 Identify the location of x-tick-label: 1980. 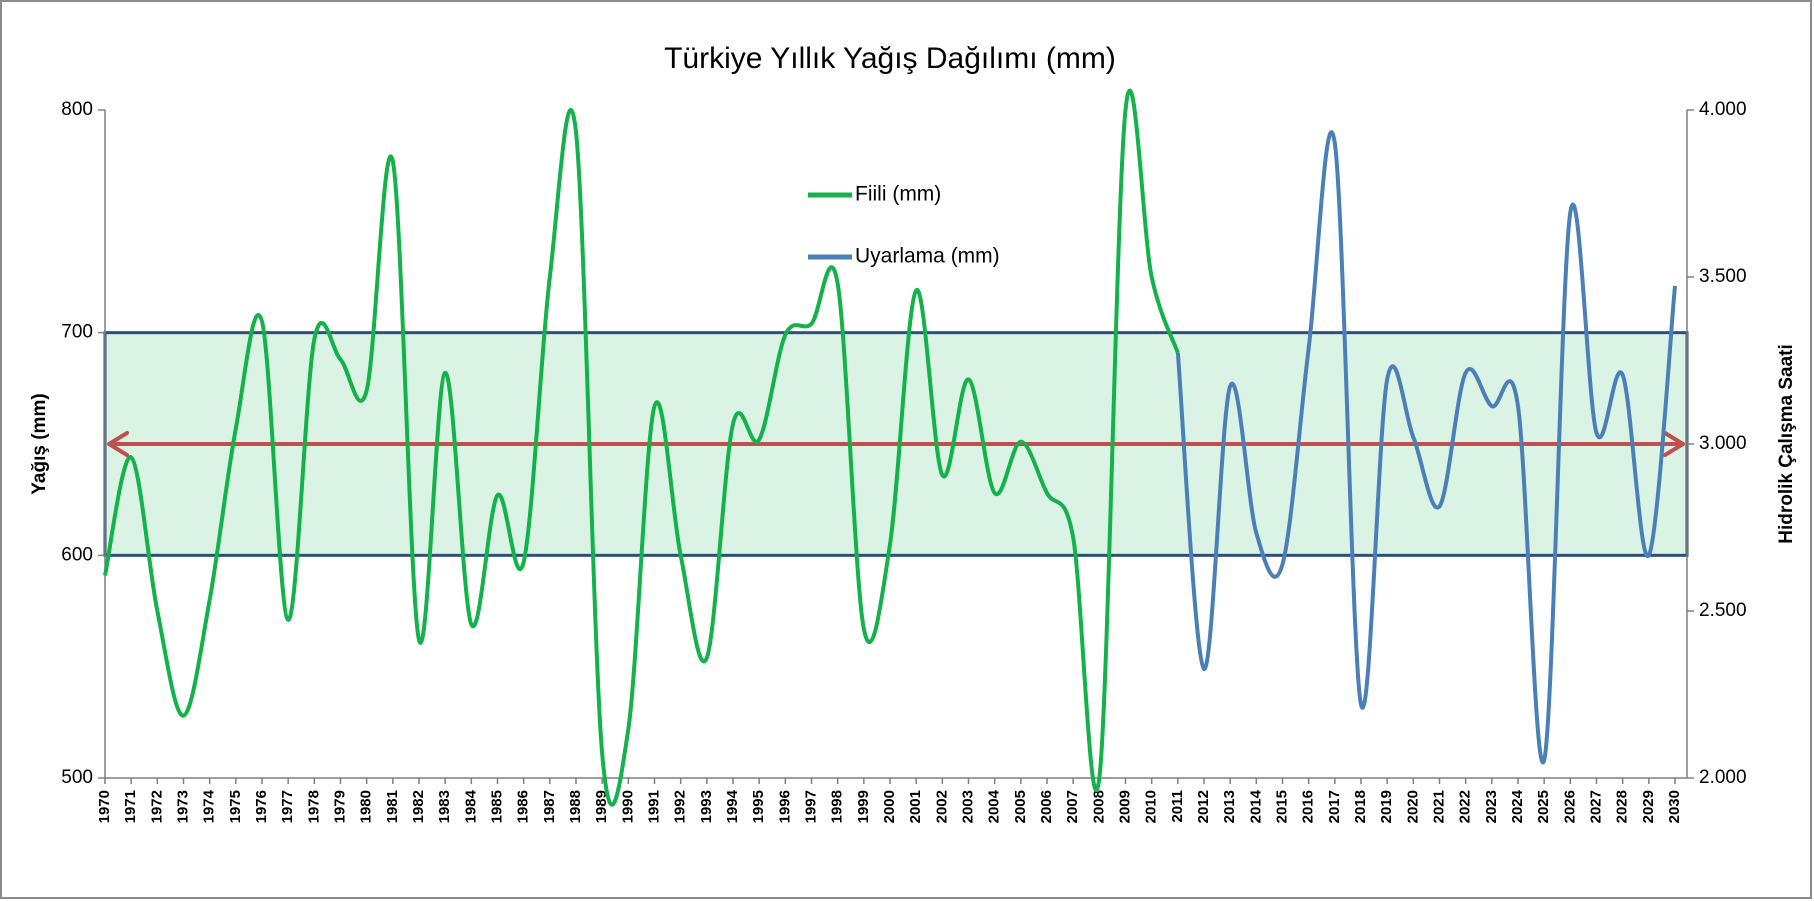
(366, 806).